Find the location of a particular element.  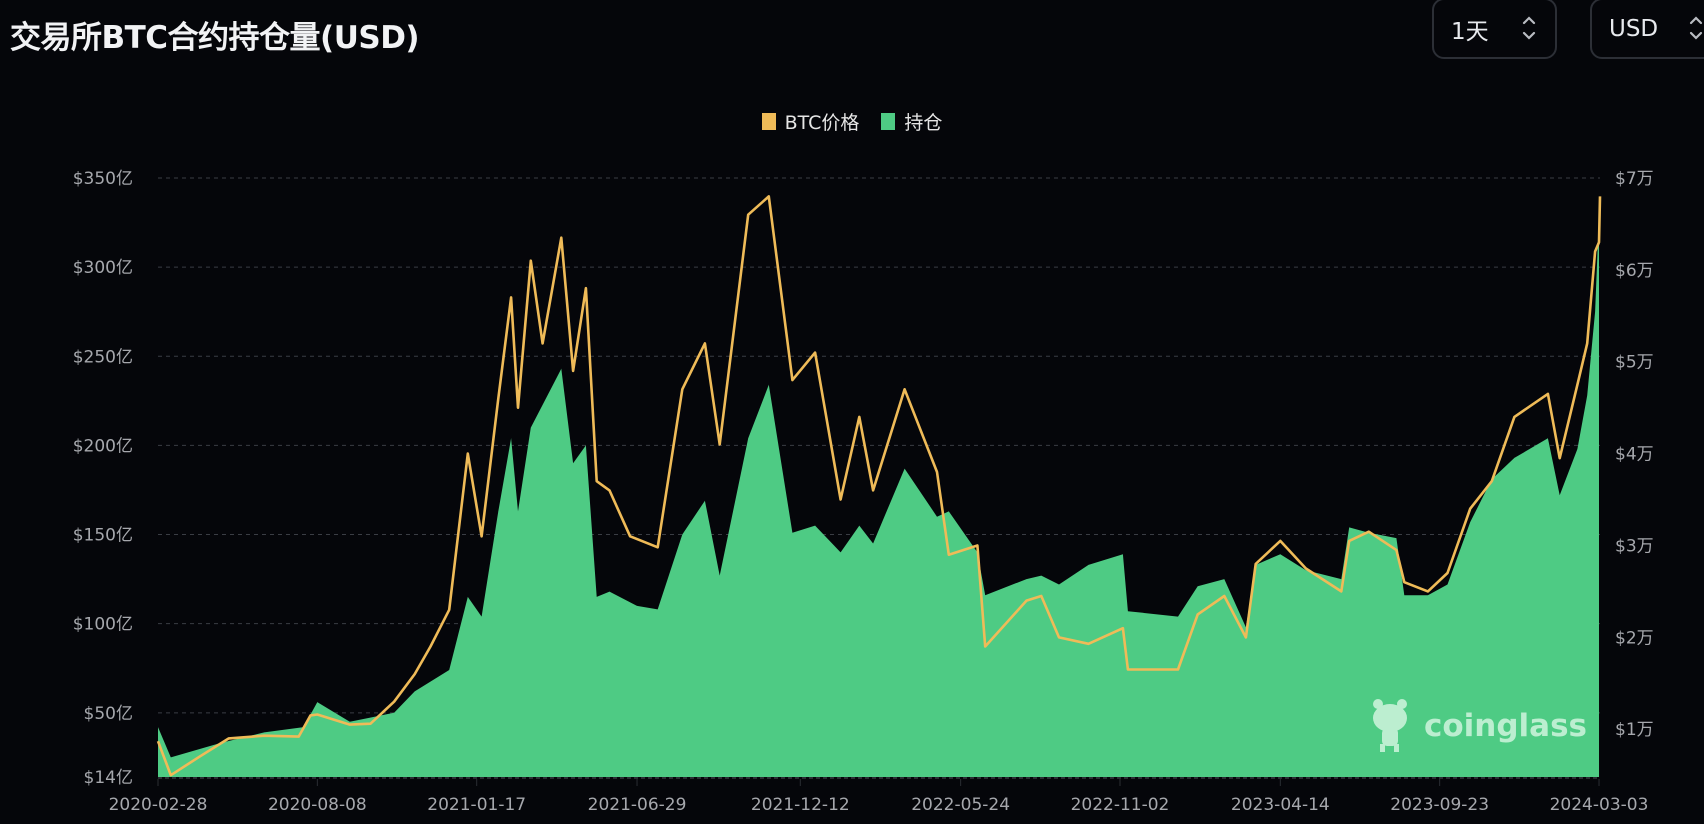

currency-select: USD is located at coordinates (1647, 29).